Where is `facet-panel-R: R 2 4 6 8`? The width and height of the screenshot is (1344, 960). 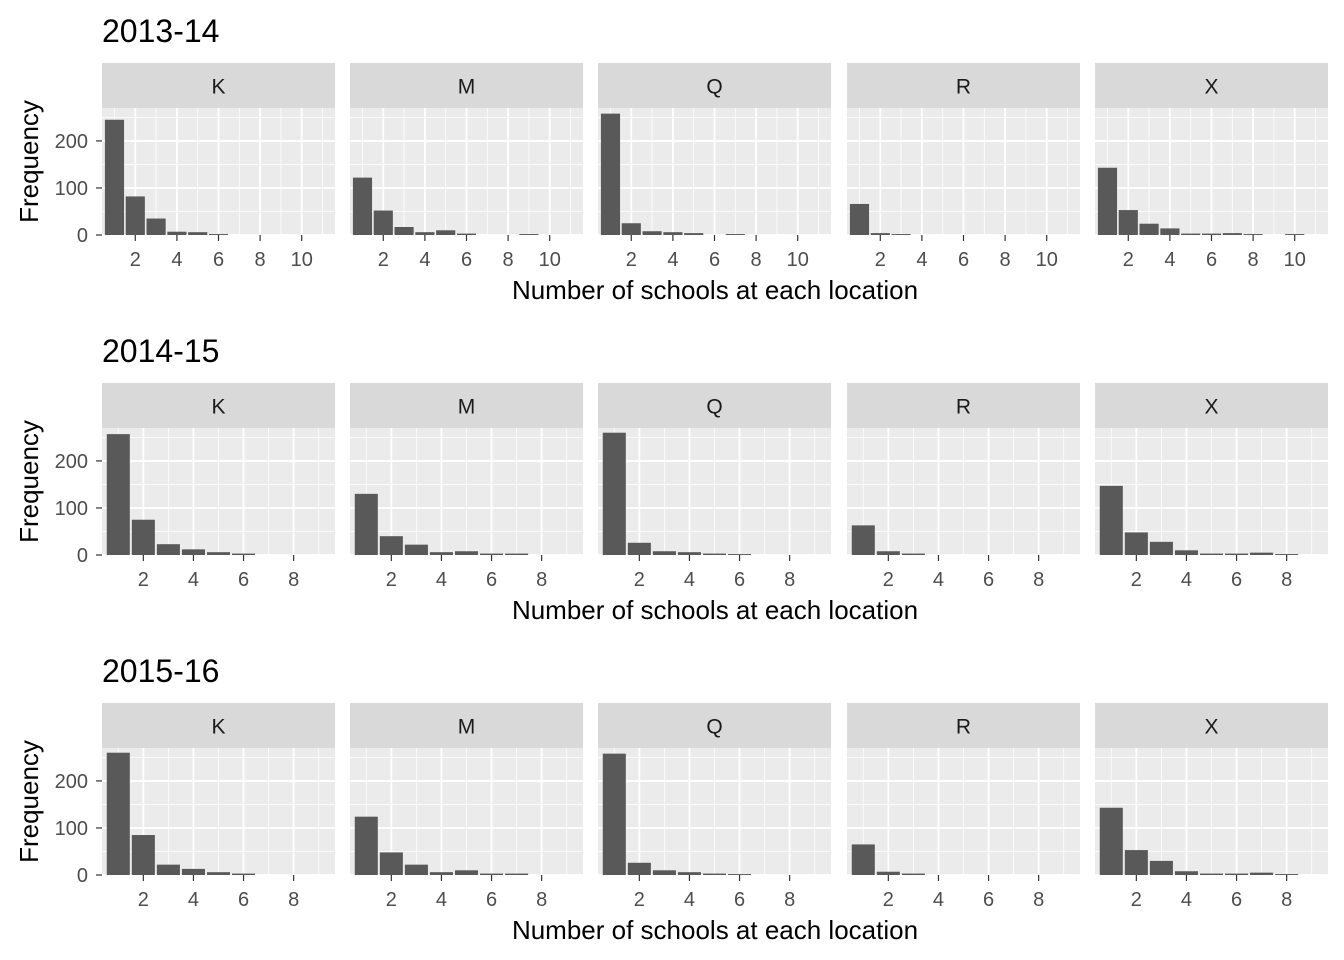 facet-panel-R: R 2 4 6 8 is located at coordinates (963, 487).